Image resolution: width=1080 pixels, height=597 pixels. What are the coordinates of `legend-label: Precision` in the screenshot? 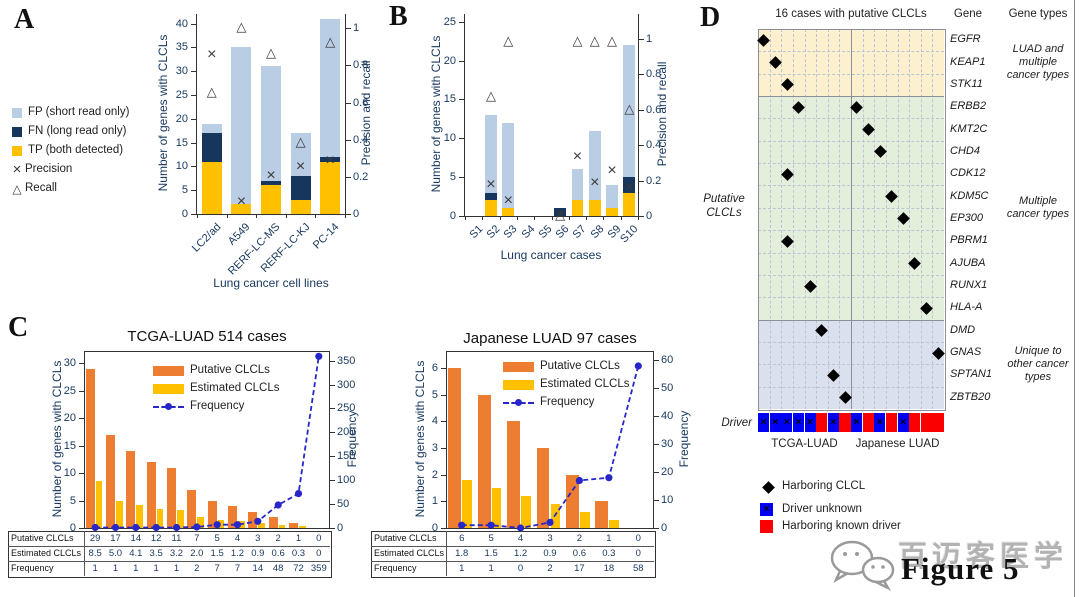 It's located at (49, 169).